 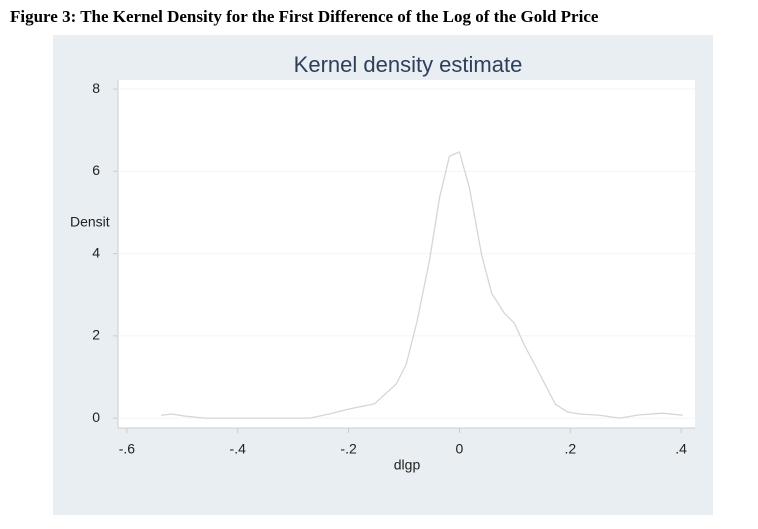 What do you see at coordinates (238, 449) in the screenshot?
I see `x-tick-label: -.4` at bounding box center [238, 449].